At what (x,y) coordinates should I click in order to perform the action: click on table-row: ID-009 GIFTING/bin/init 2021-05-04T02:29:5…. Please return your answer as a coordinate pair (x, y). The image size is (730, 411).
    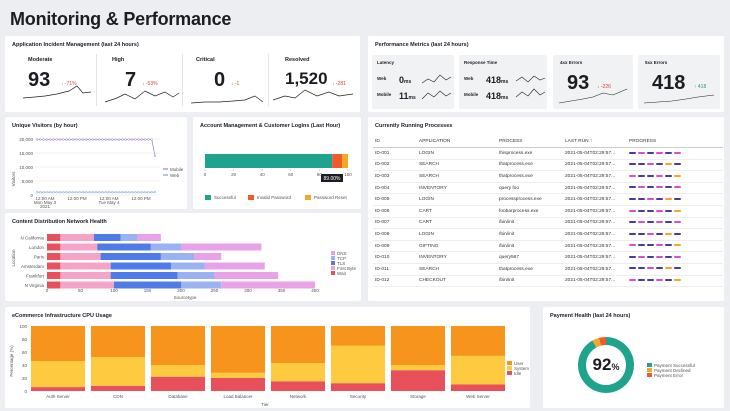
    Looking at the image, I should click on (548, 246).